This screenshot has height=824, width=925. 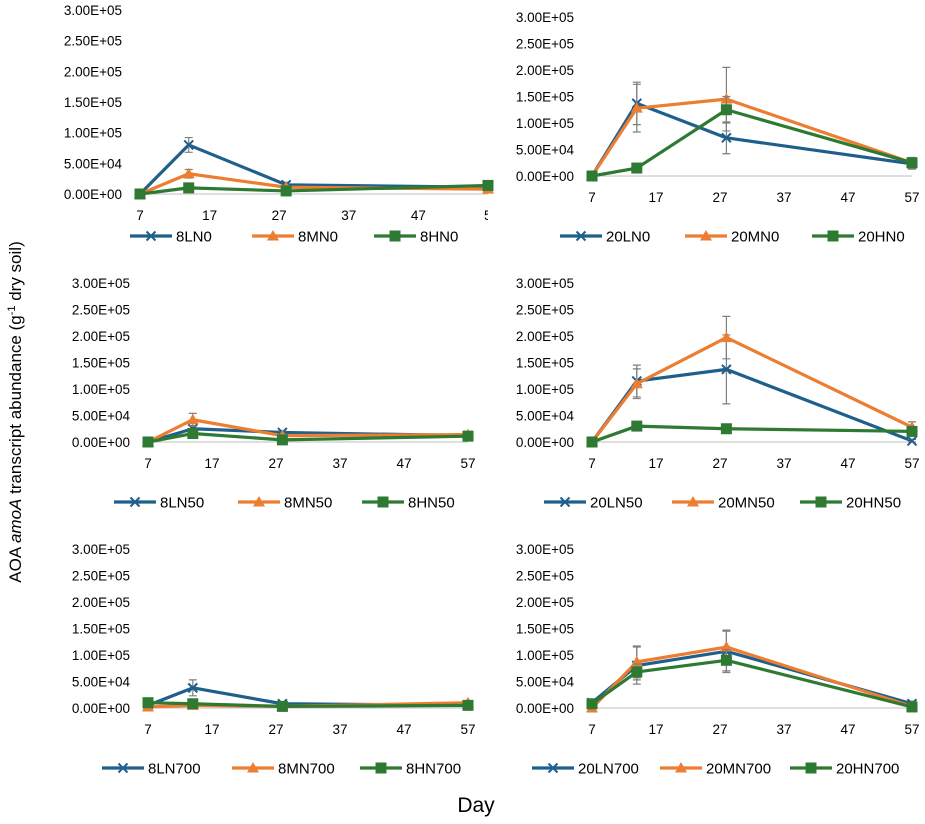 I want to click on x-tick-label: 57, so click(x=911, y=197).